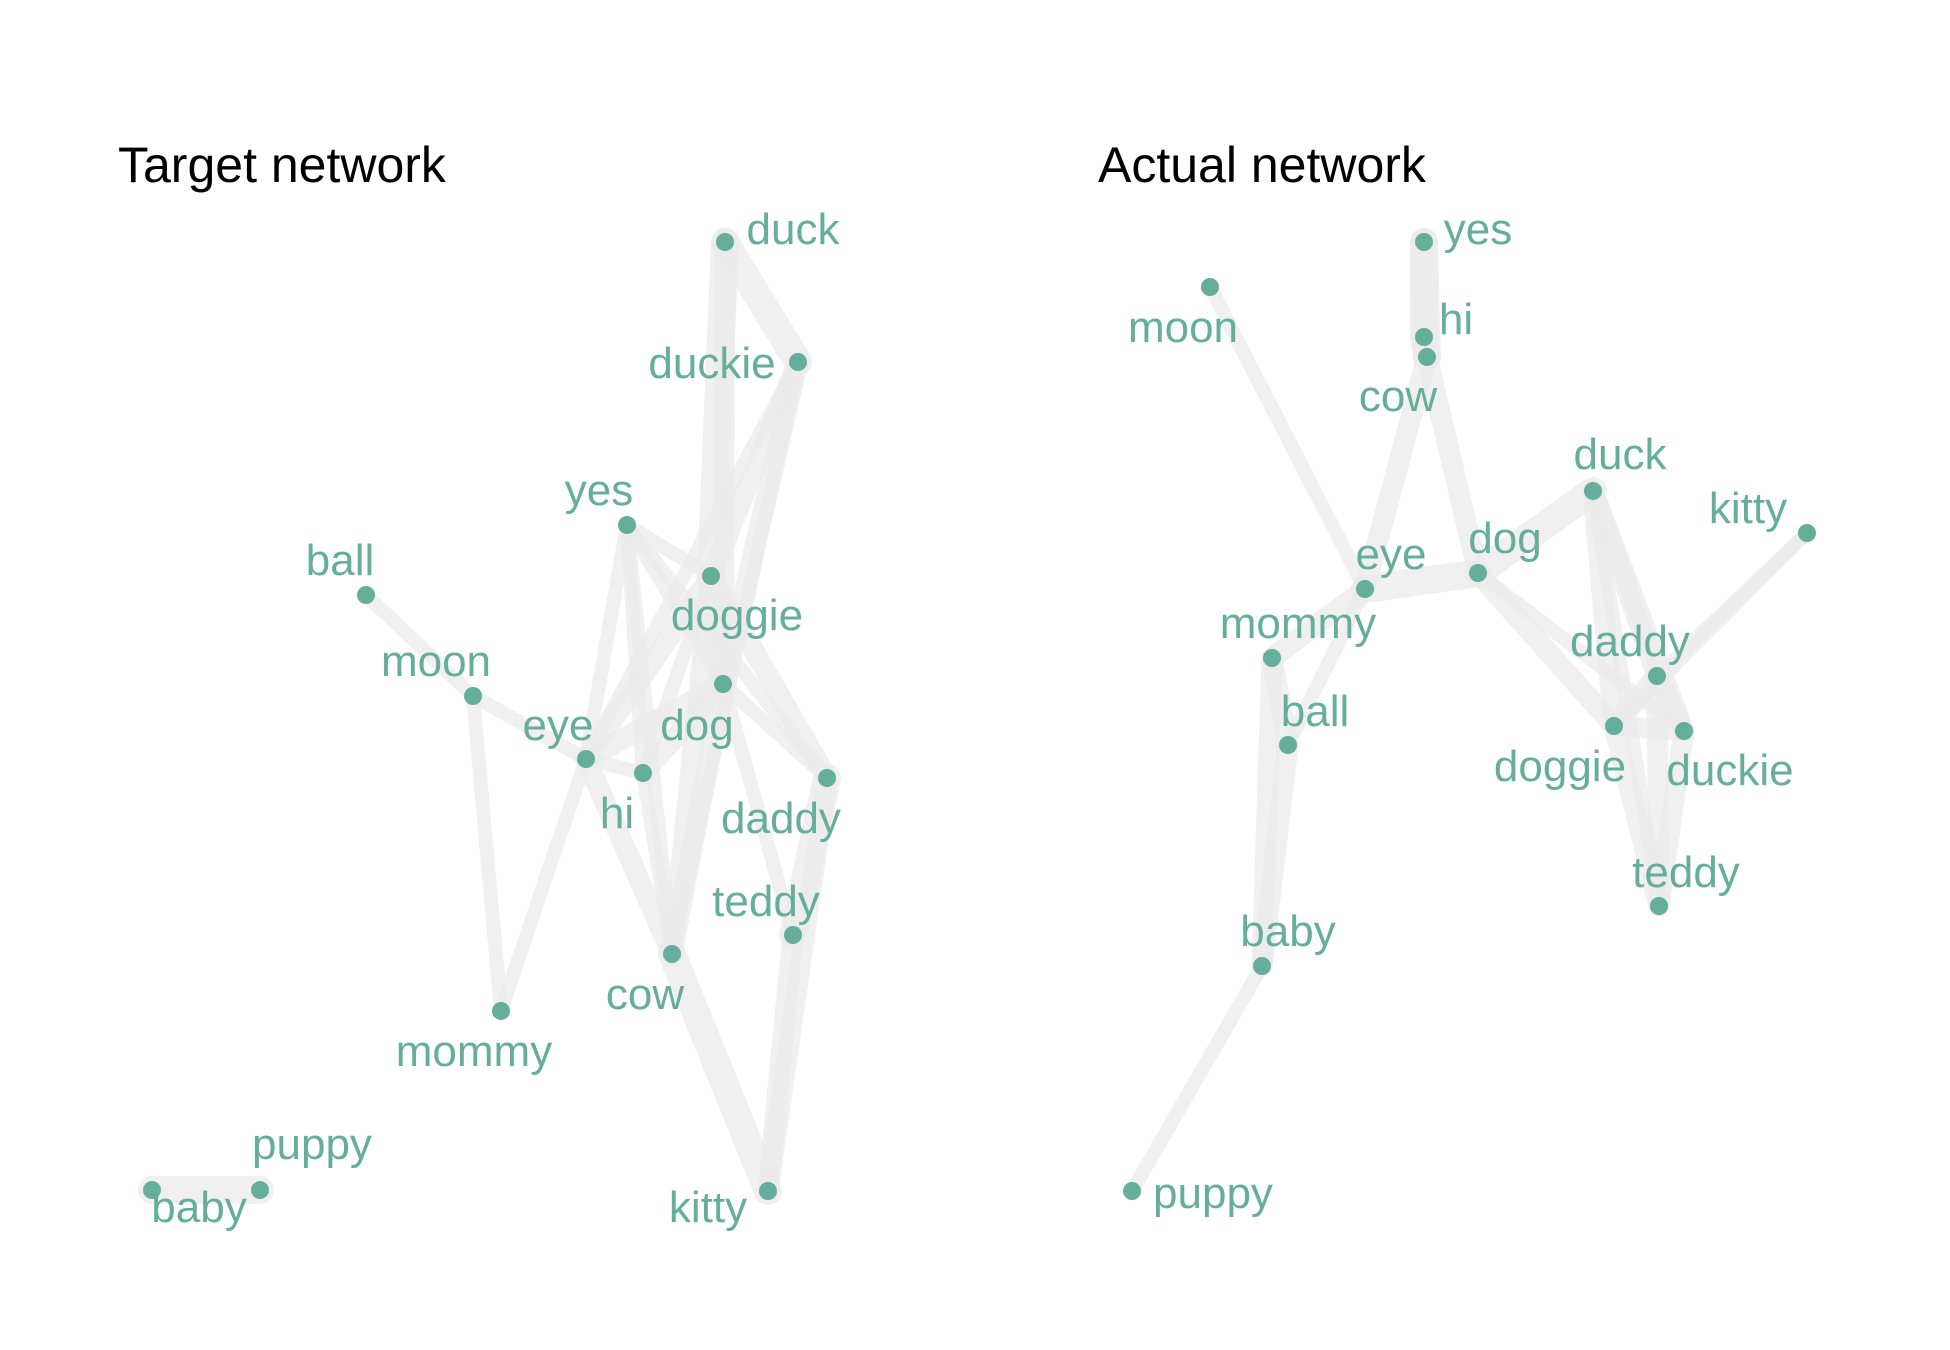  Describe the element at coordinates (340, 560) in the screenshot. I see `target-node-label-ball: ball` at that location.